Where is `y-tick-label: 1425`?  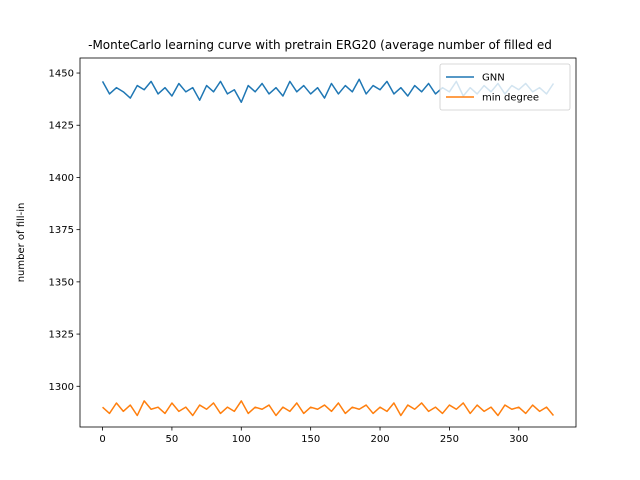
y-tick-label: 1425 is located at coordinates (61, 126).